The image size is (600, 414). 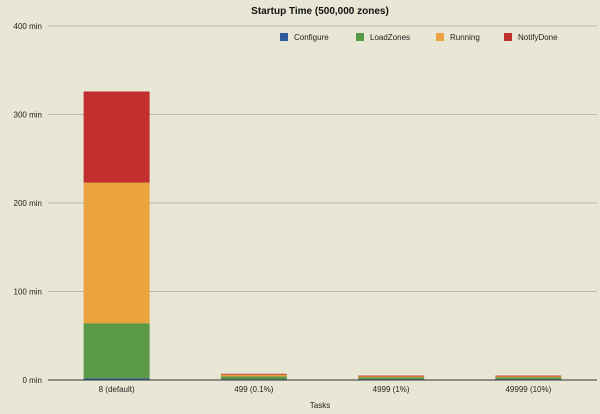 I want to click on legend-swatch-configure, so click(x=284, y=37).